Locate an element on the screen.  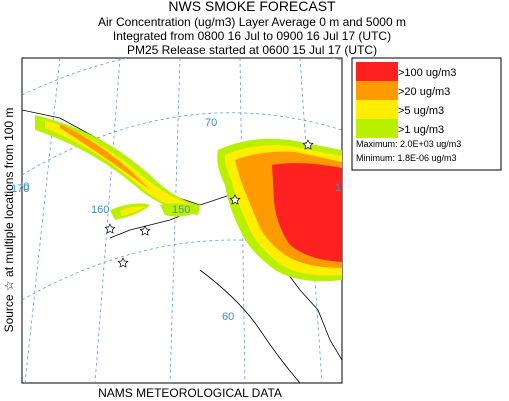
grid-label: 60 is located at coordinates (228, 317).